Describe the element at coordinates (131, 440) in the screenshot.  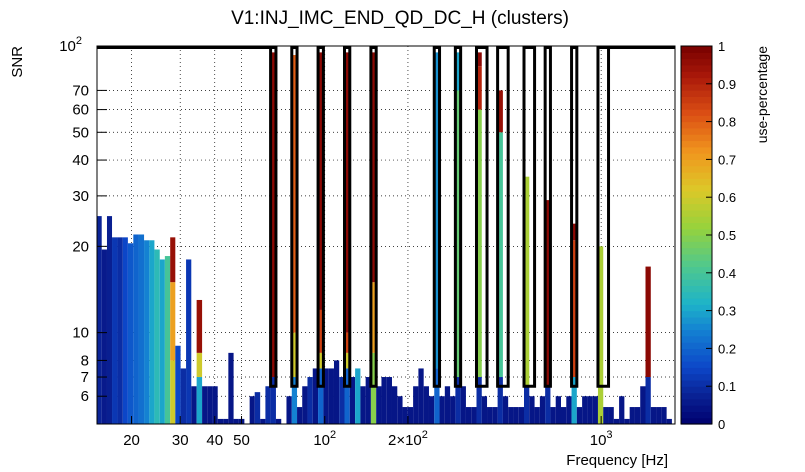
I see `x-tick-label: 20` at that location.